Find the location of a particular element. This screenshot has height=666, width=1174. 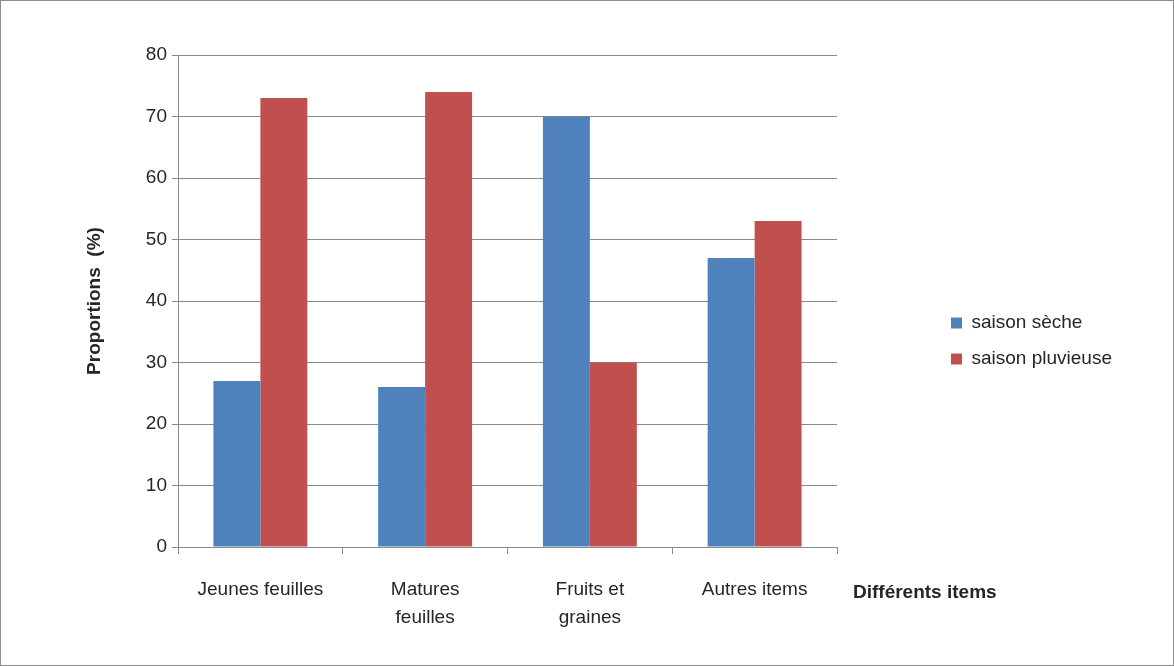

y-tick-label: 40 is located at coordinates (156, 300).